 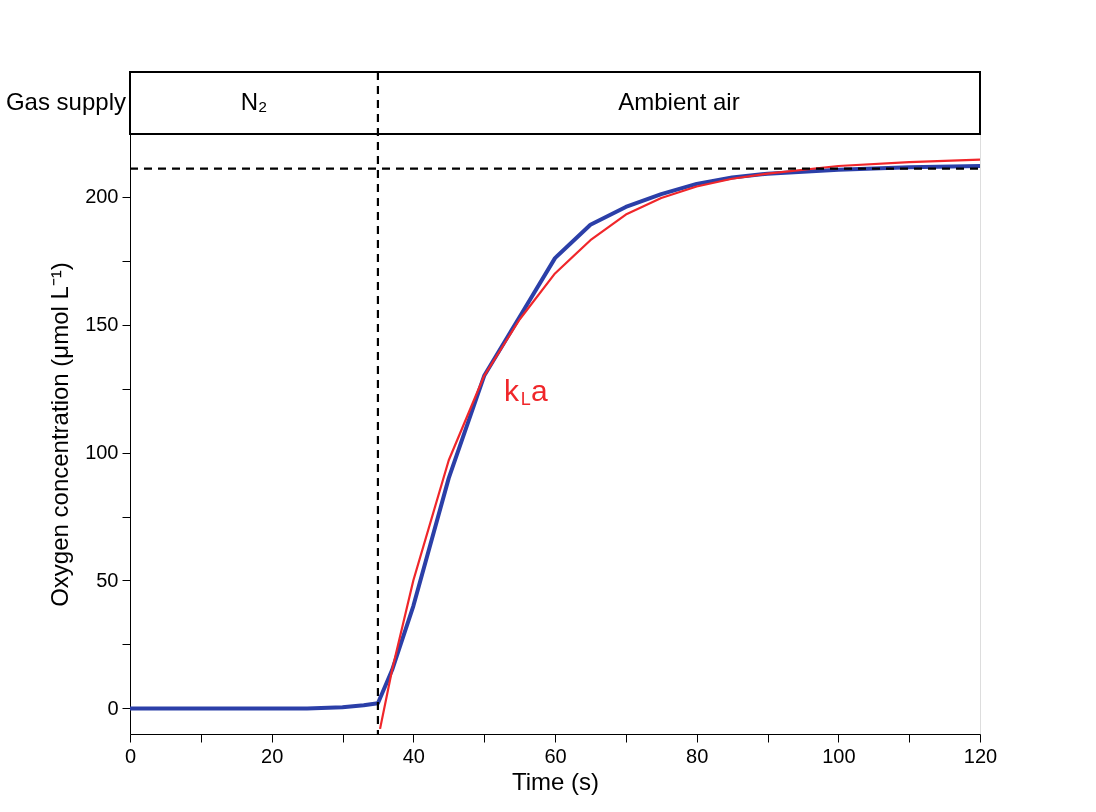 What do you see at coordinates (980, 755) in the screenshot?
I see `x-tick-label: 120` at bounding box center [980, 755].